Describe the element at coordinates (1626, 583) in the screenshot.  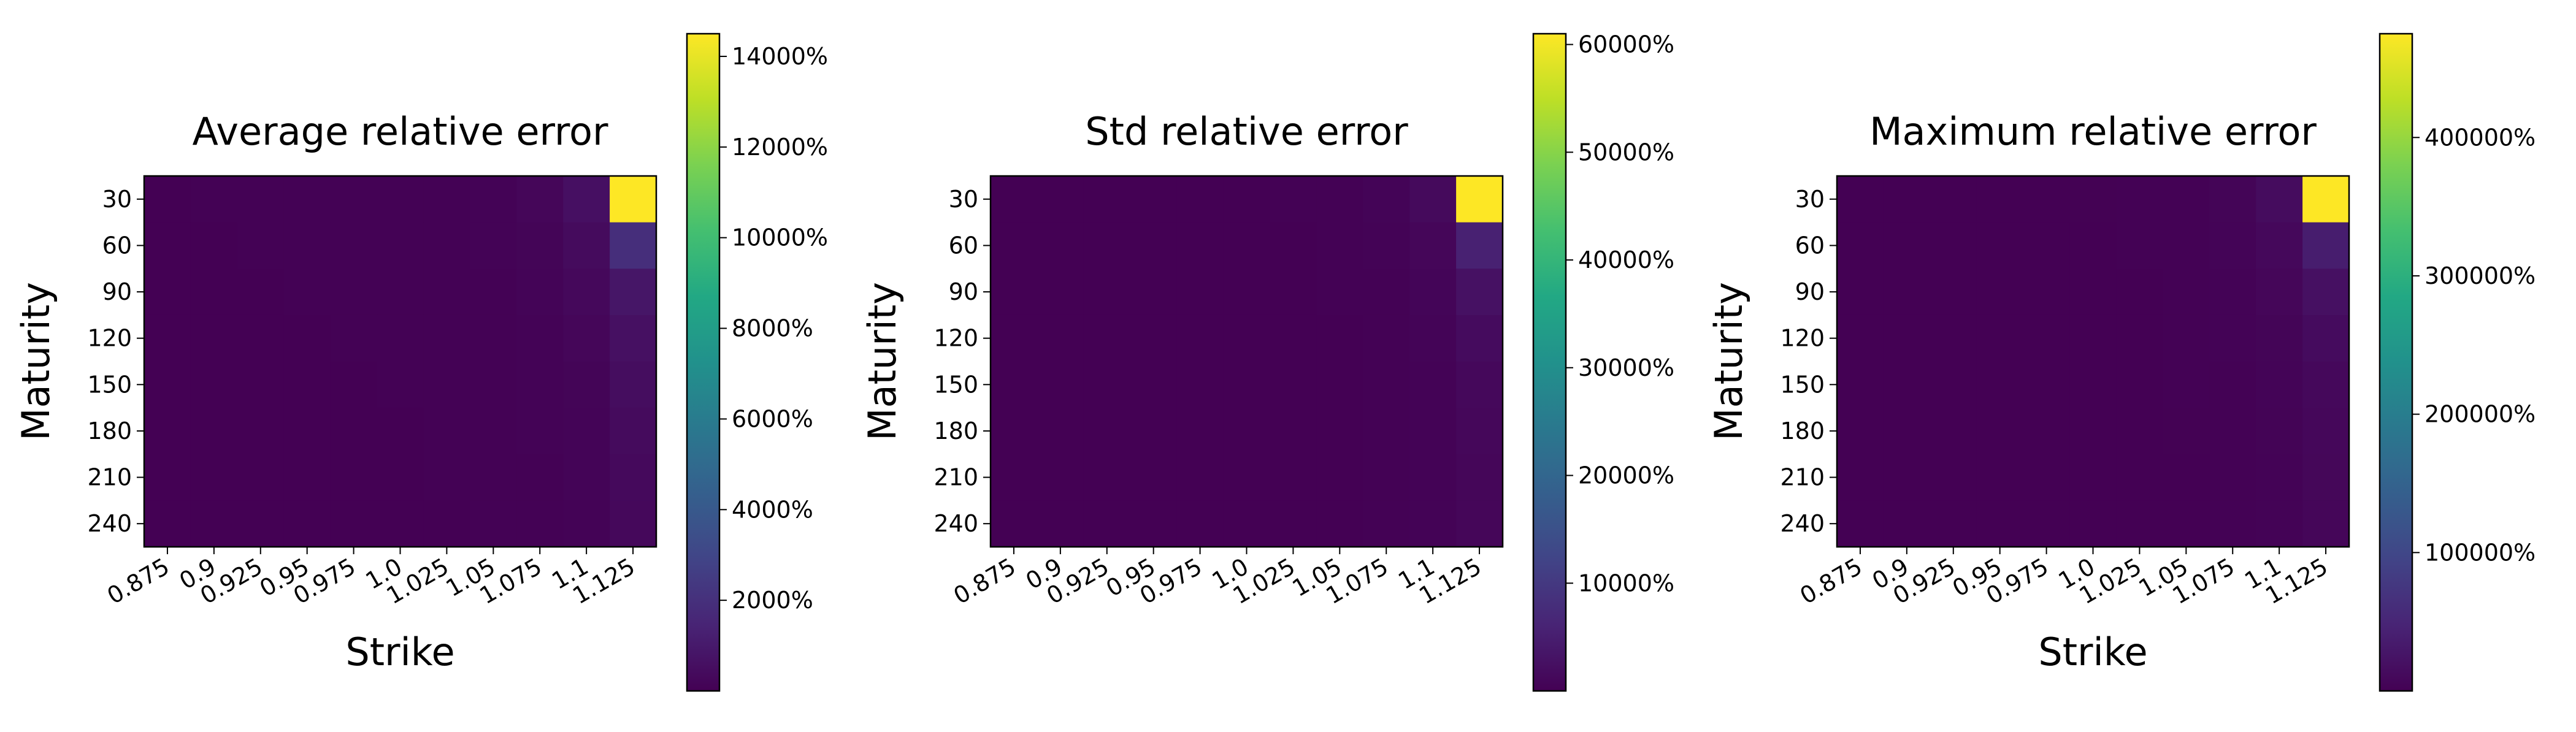
I see `colorbar-tick-label: 10000%` at that location.